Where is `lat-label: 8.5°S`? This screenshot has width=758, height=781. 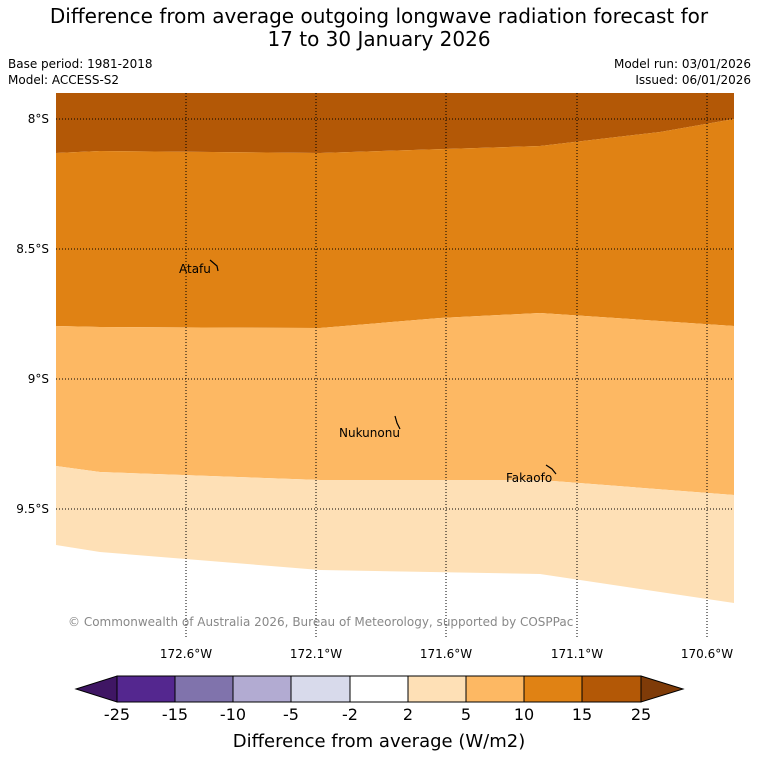 lat-label: 8.5°S is located at coordinates (32, 249).